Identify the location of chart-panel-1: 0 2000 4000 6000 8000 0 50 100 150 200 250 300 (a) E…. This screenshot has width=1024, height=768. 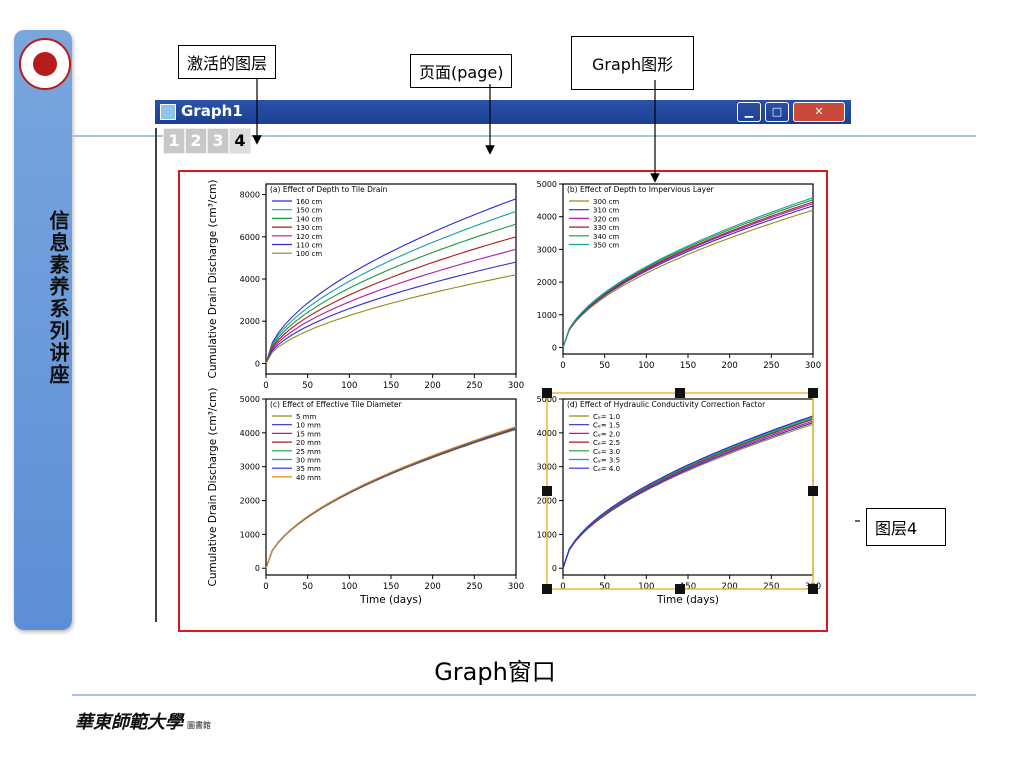
(365, 285).